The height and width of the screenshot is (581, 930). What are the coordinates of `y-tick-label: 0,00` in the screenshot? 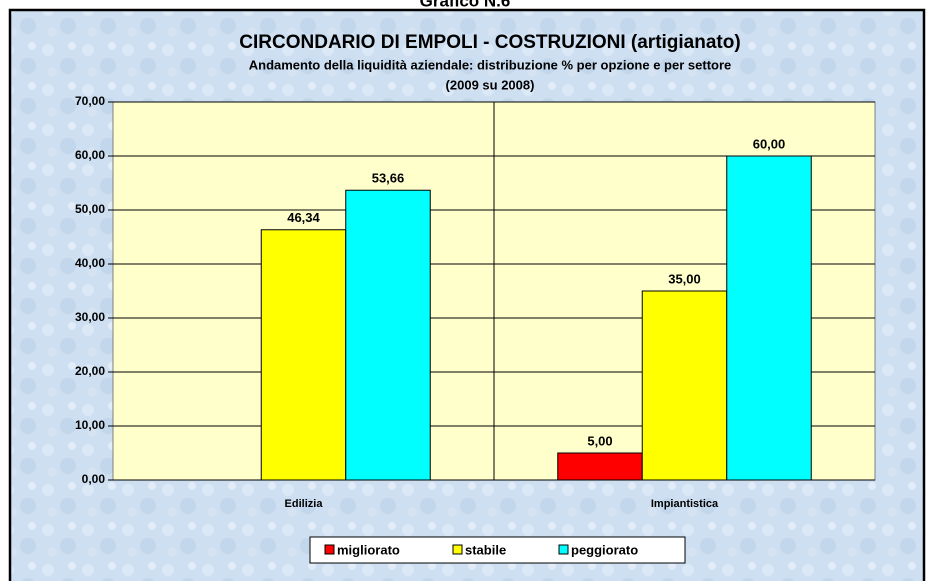 It's located at (94, 479).